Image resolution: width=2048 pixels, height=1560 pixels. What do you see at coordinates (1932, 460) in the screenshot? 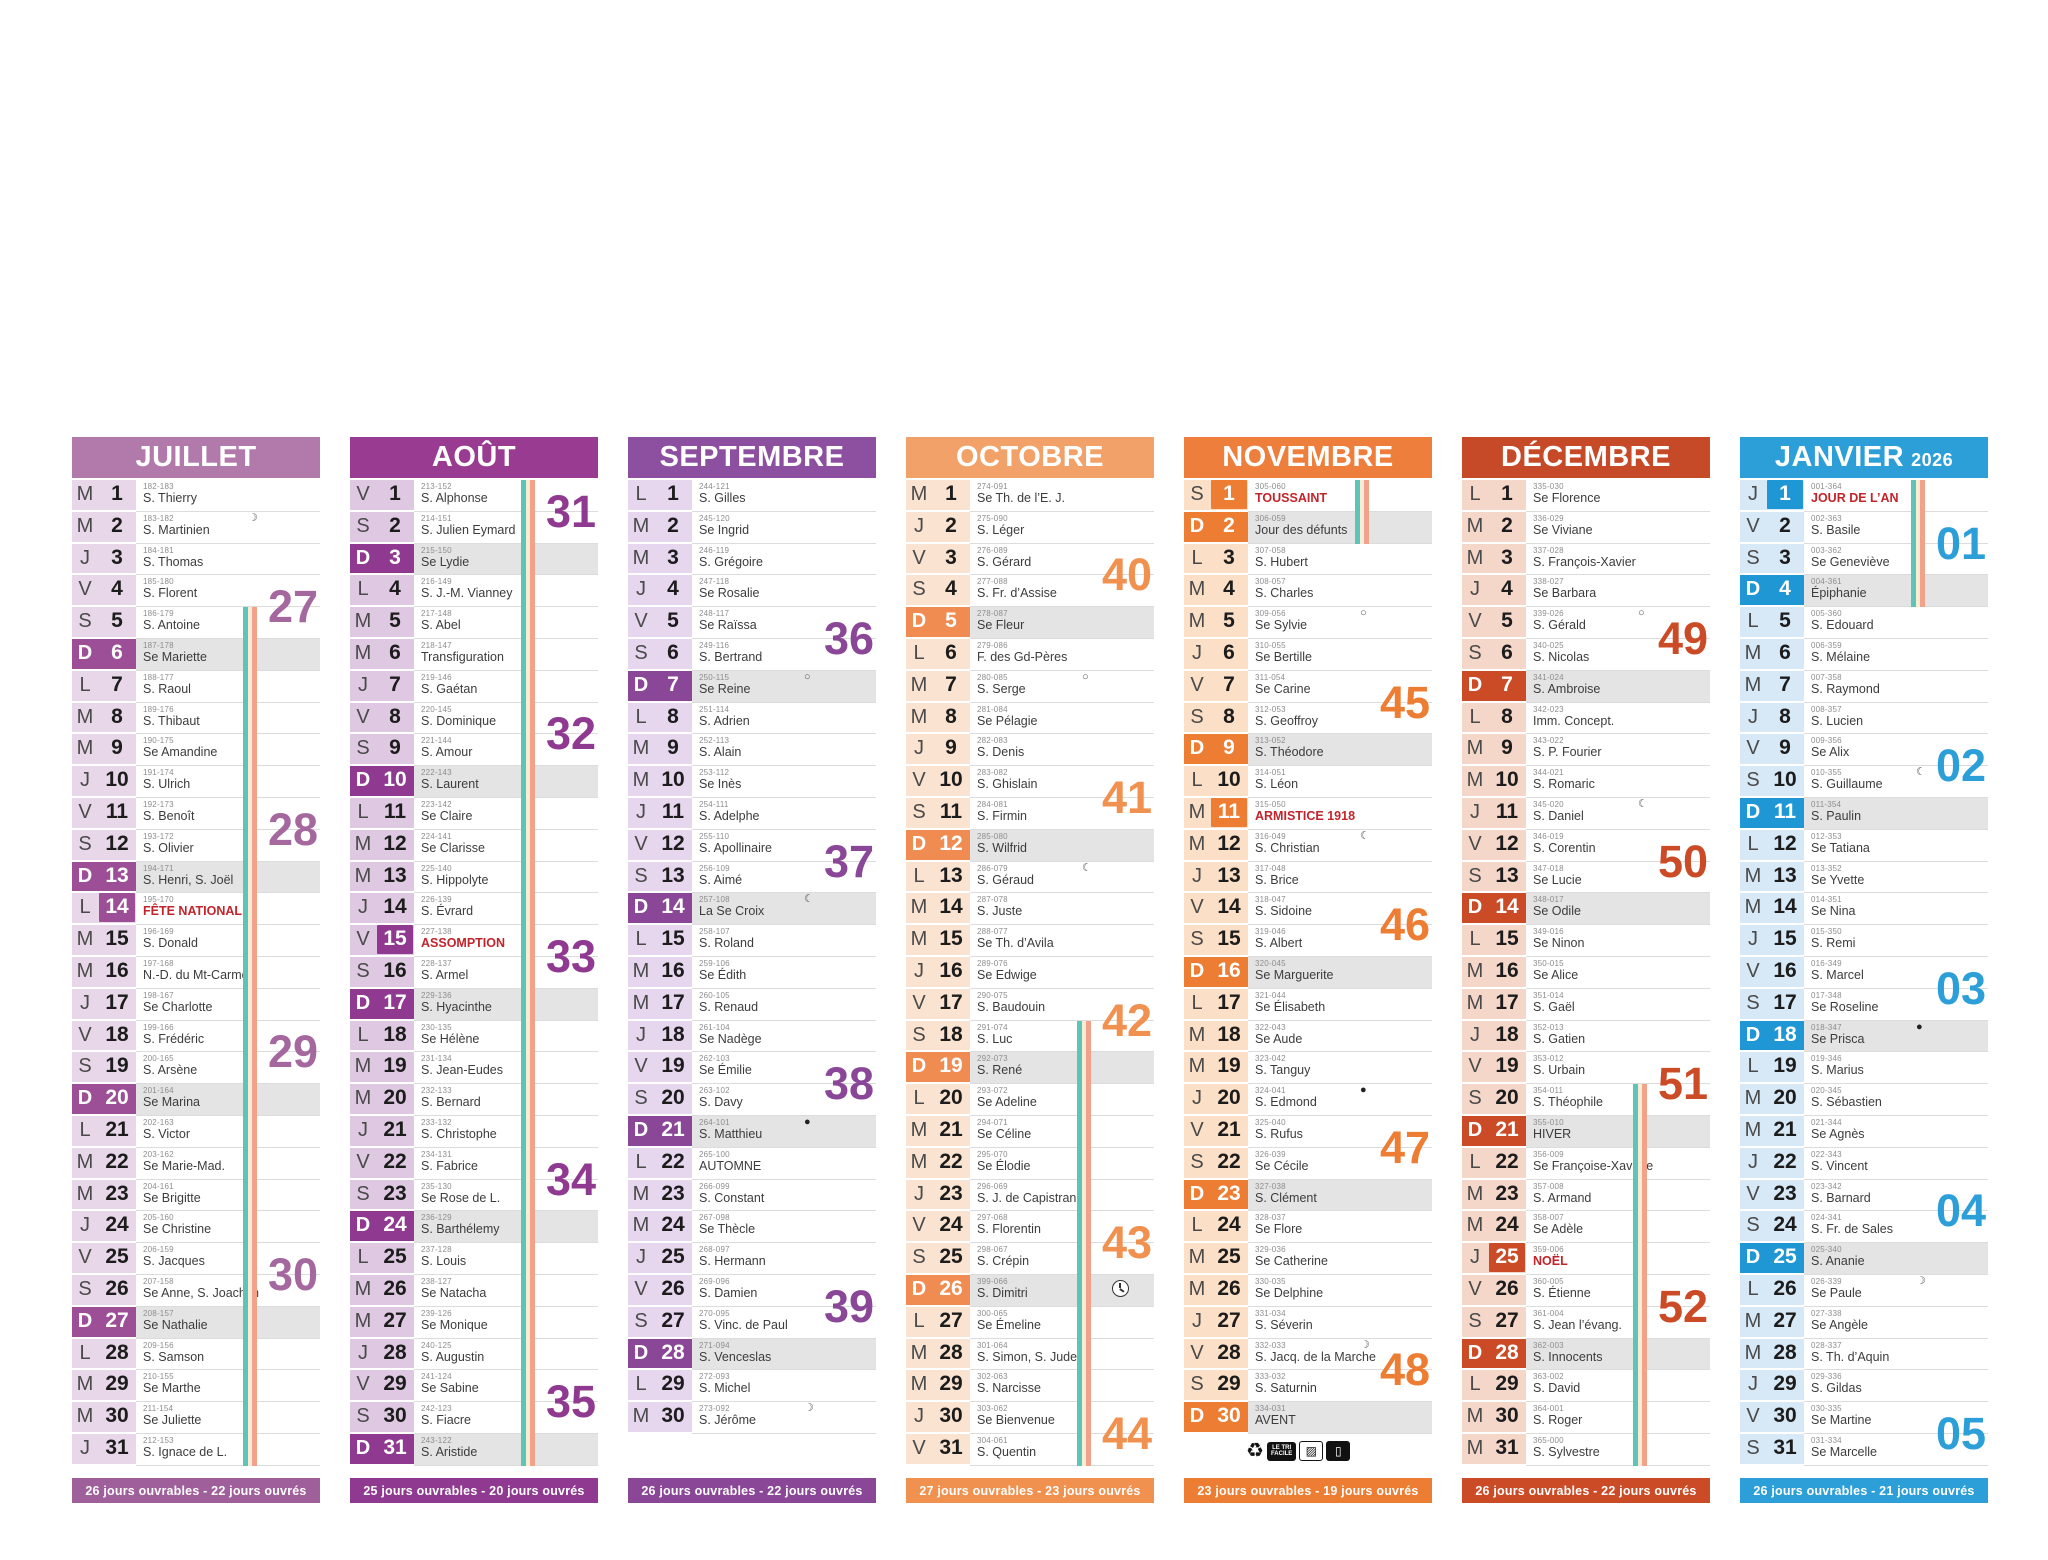
I see `month-year: 2026` at bounding box center [1932, 460].